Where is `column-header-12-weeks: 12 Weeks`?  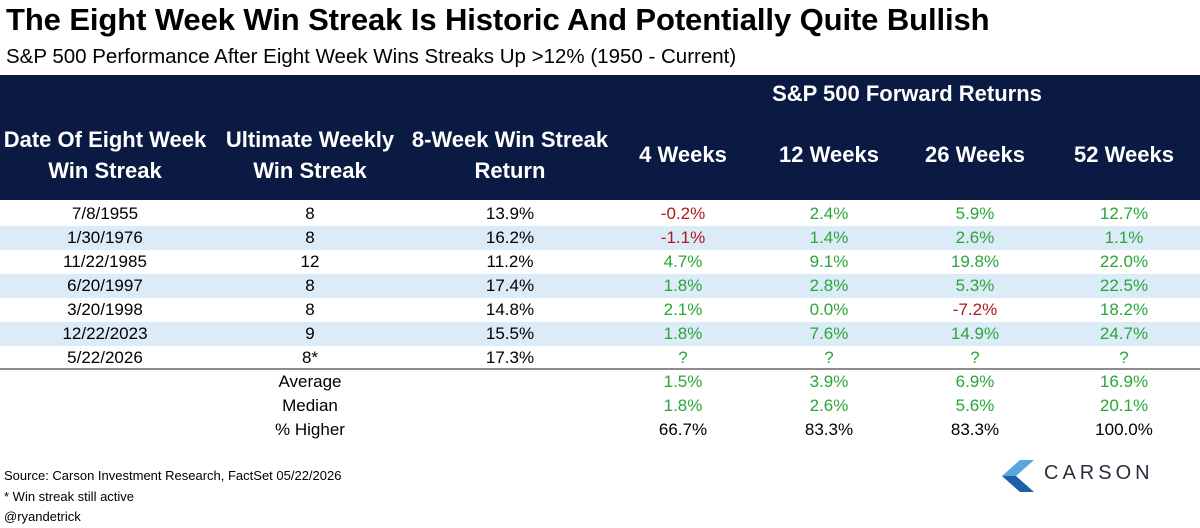
column-header-12-weeks: 12 Weeks is located at coordinates (829, 154).